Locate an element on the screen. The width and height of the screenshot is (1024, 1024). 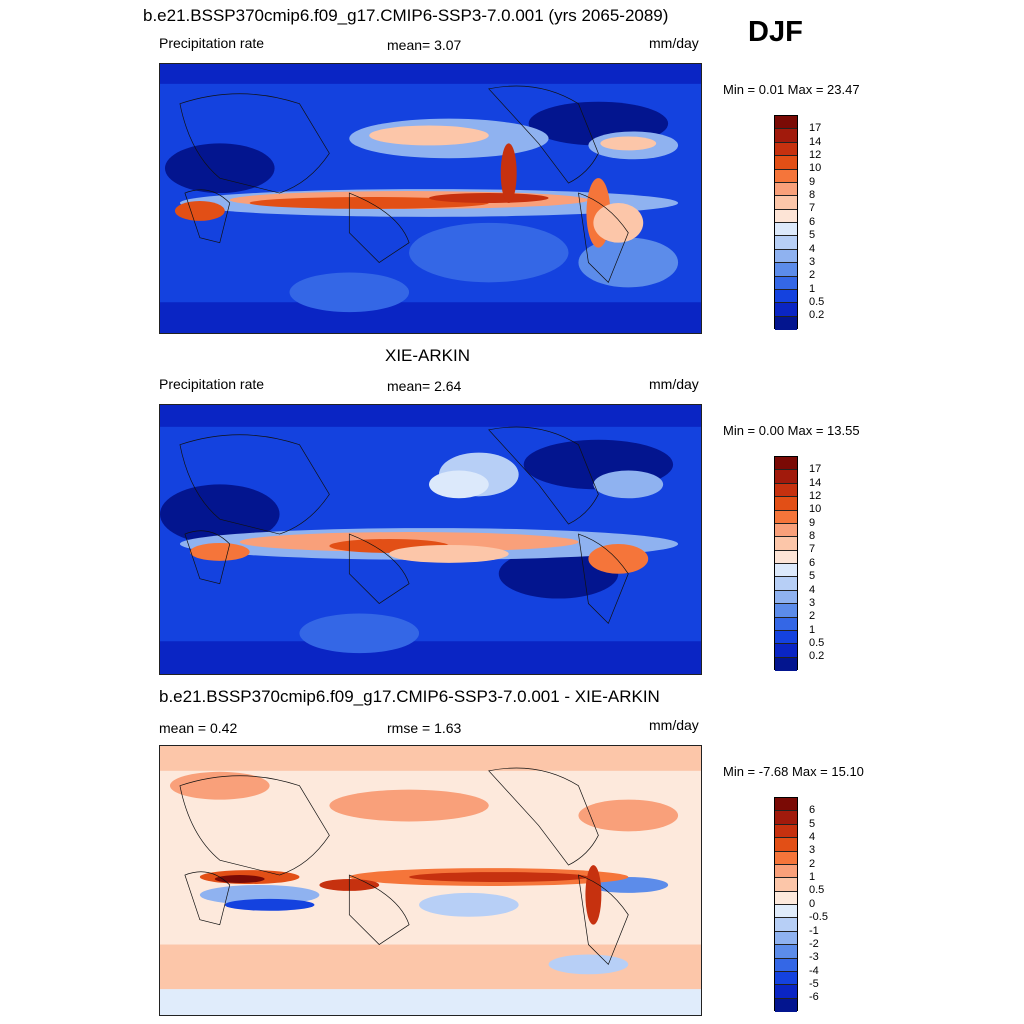
colorbar-tick: -3 is located at coordinates (814, 957).